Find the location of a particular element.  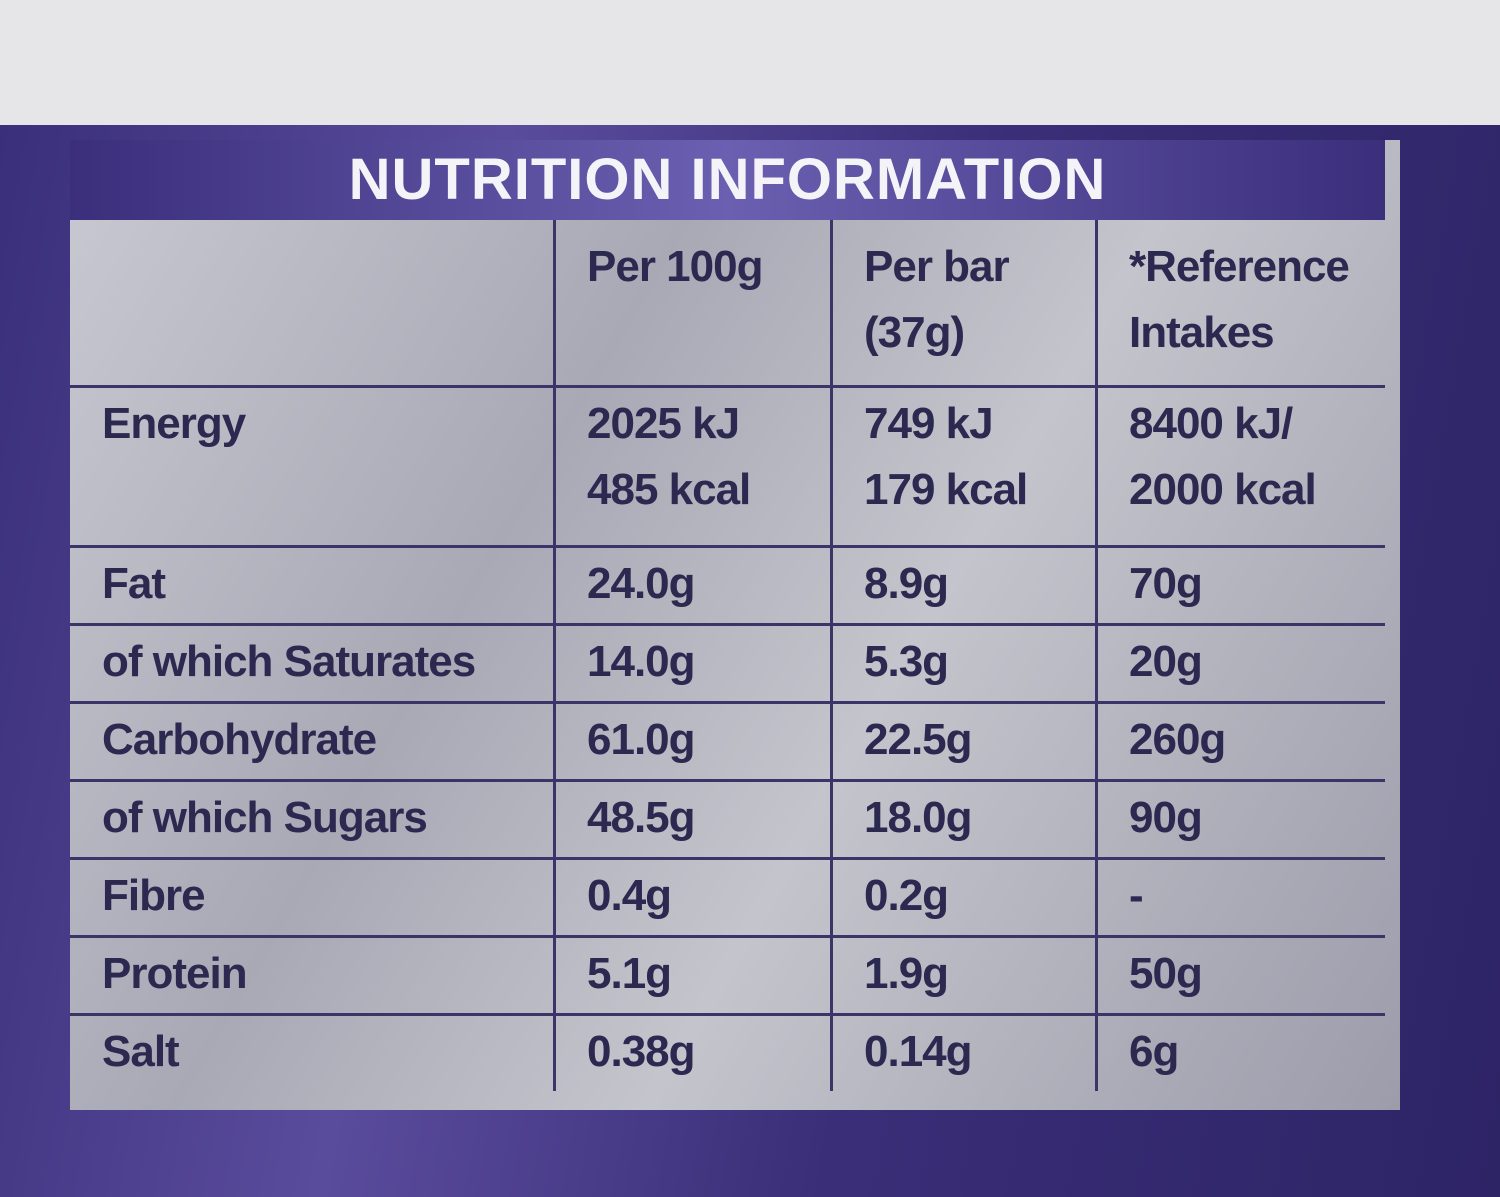

row-label: Fibre is located at coordinates (154, 895).